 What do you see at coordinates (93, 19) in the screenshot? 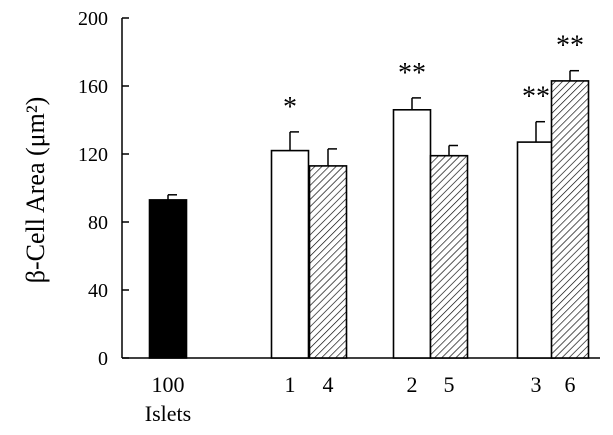
I see `y-tick-label: 200` at bounding box center [93, 19].